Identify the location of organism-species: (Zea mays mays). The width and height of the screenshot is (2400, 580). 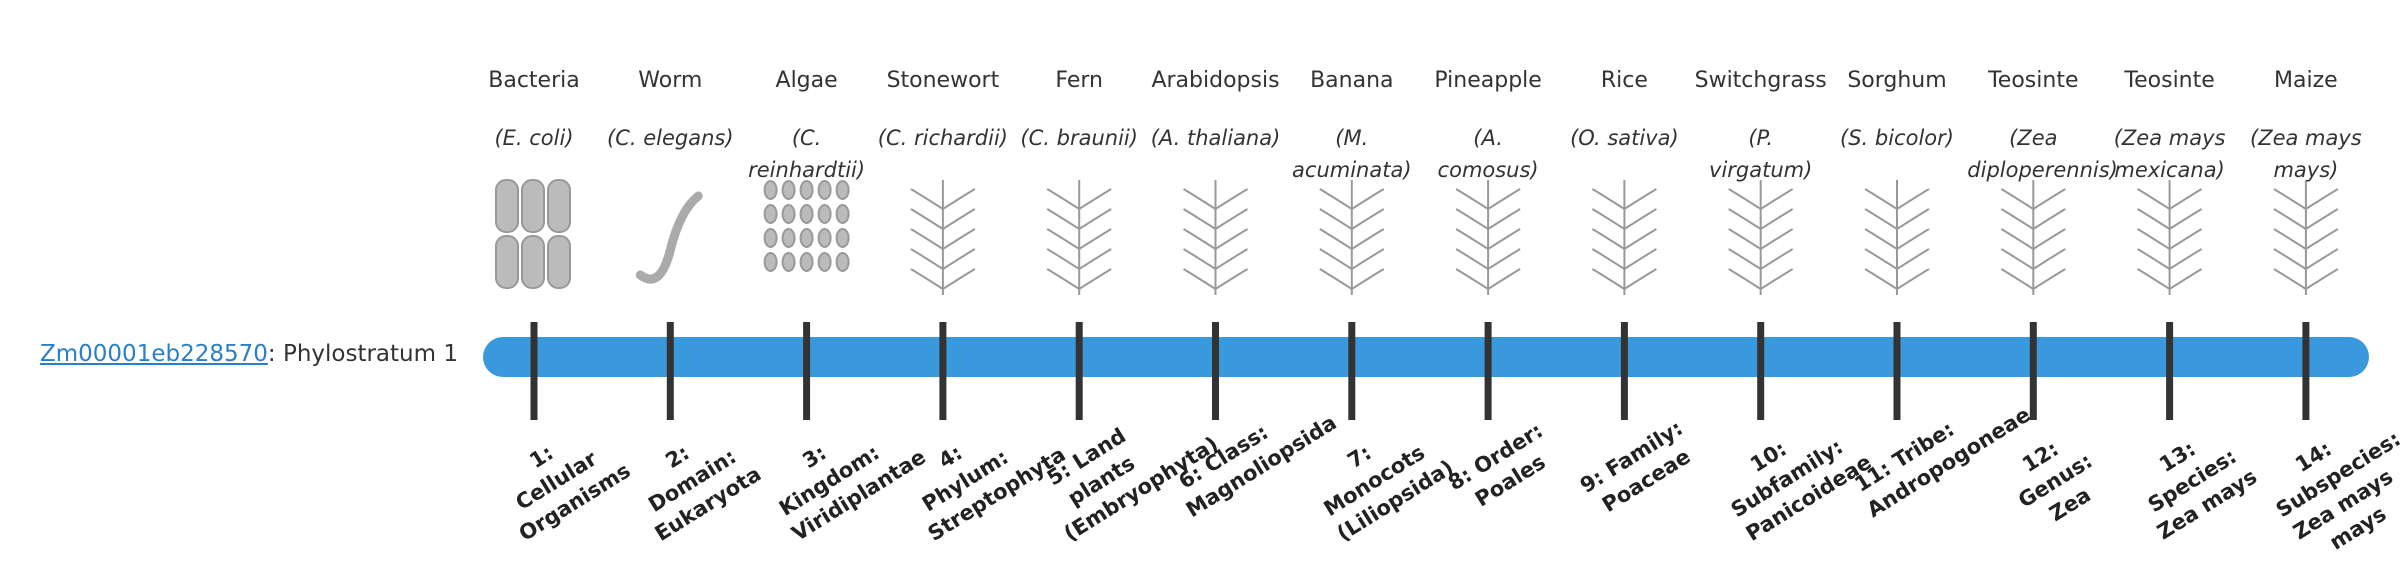
(2306, 154).